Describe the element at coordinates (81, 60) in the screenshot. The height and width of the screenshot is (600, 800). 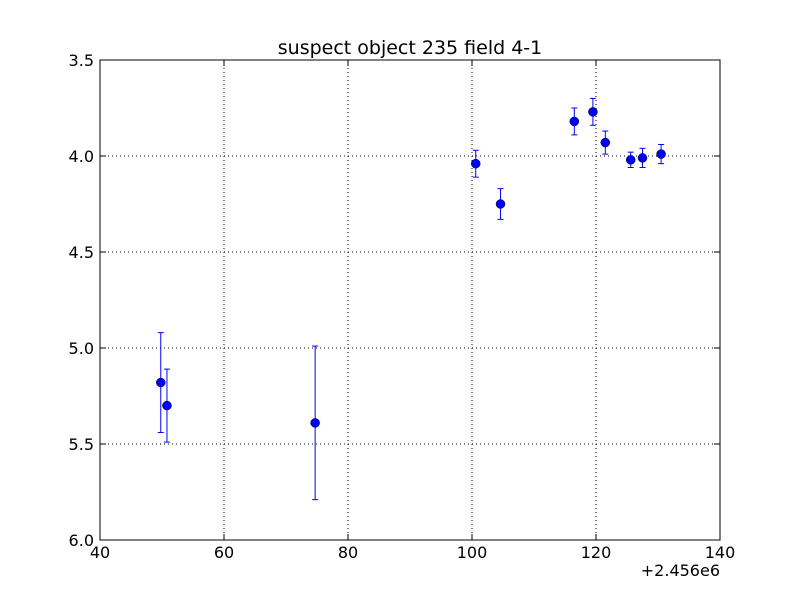
I see `y-tick-label: 3.5` at that location.